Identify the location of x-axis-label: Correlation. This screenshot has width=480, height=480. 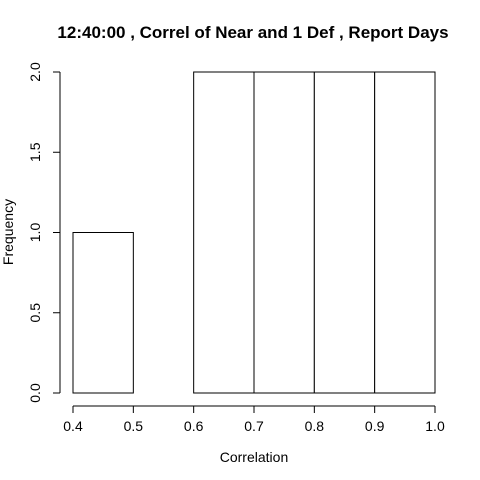
(254, 457).